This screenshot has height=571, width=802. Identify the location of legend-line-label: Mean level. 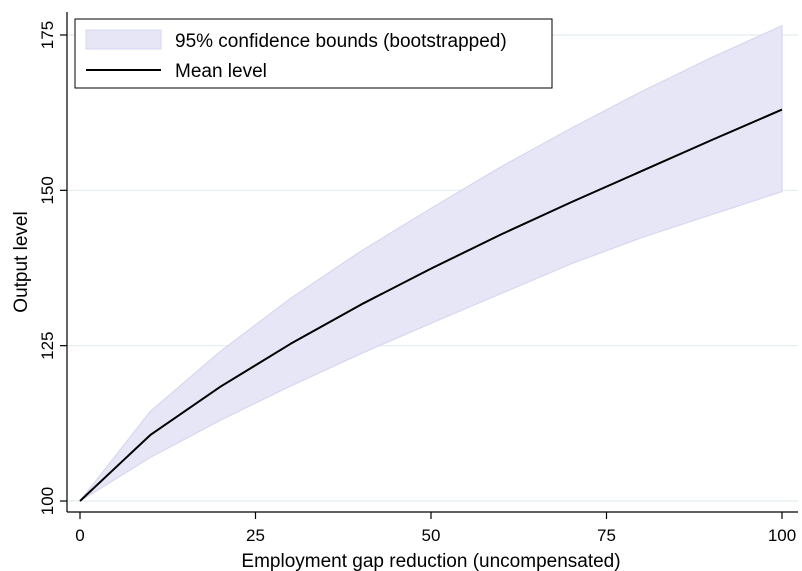
(221, 71).